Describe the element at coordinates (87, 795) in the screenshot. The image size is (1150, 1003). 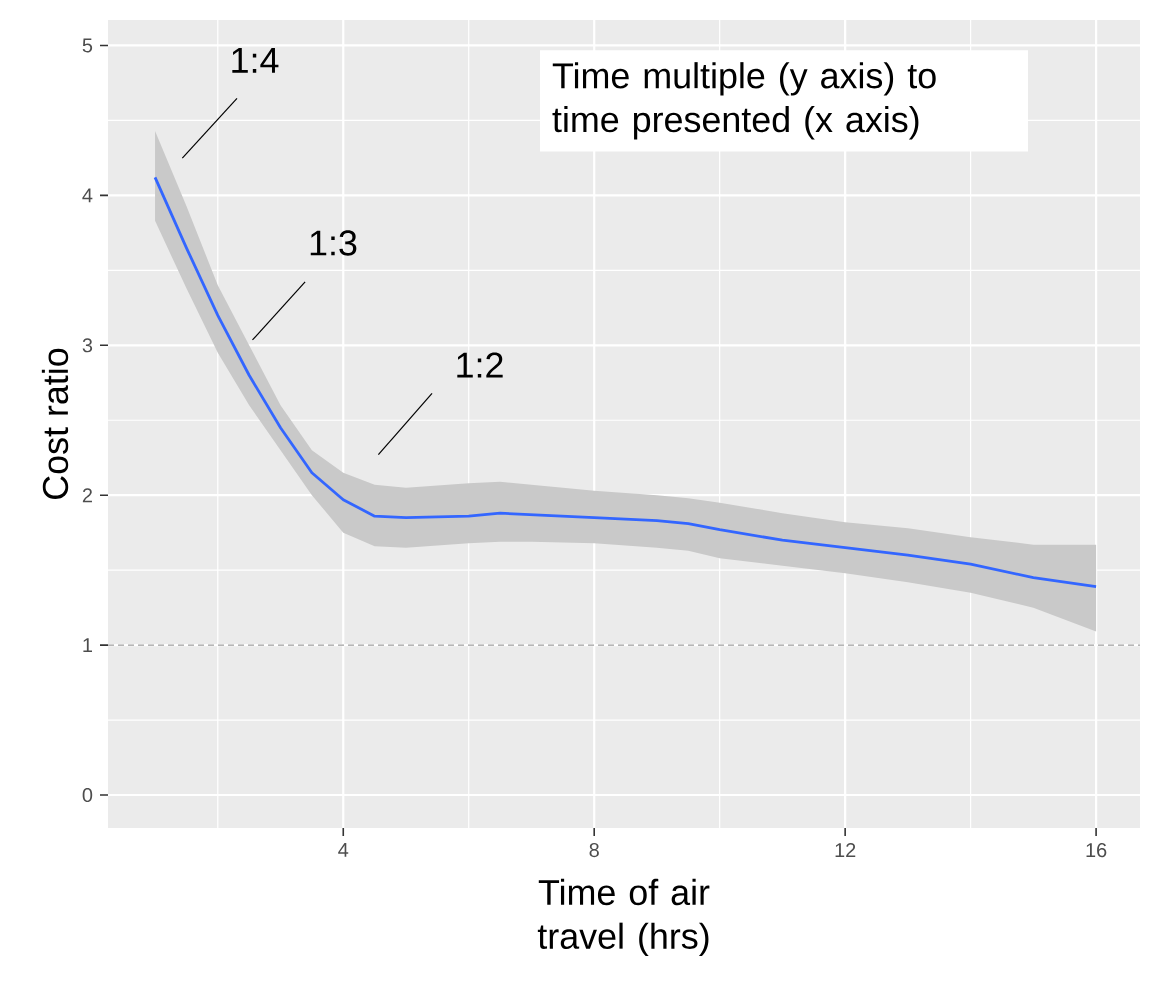
I see `y-tick-label: 0` at that location.